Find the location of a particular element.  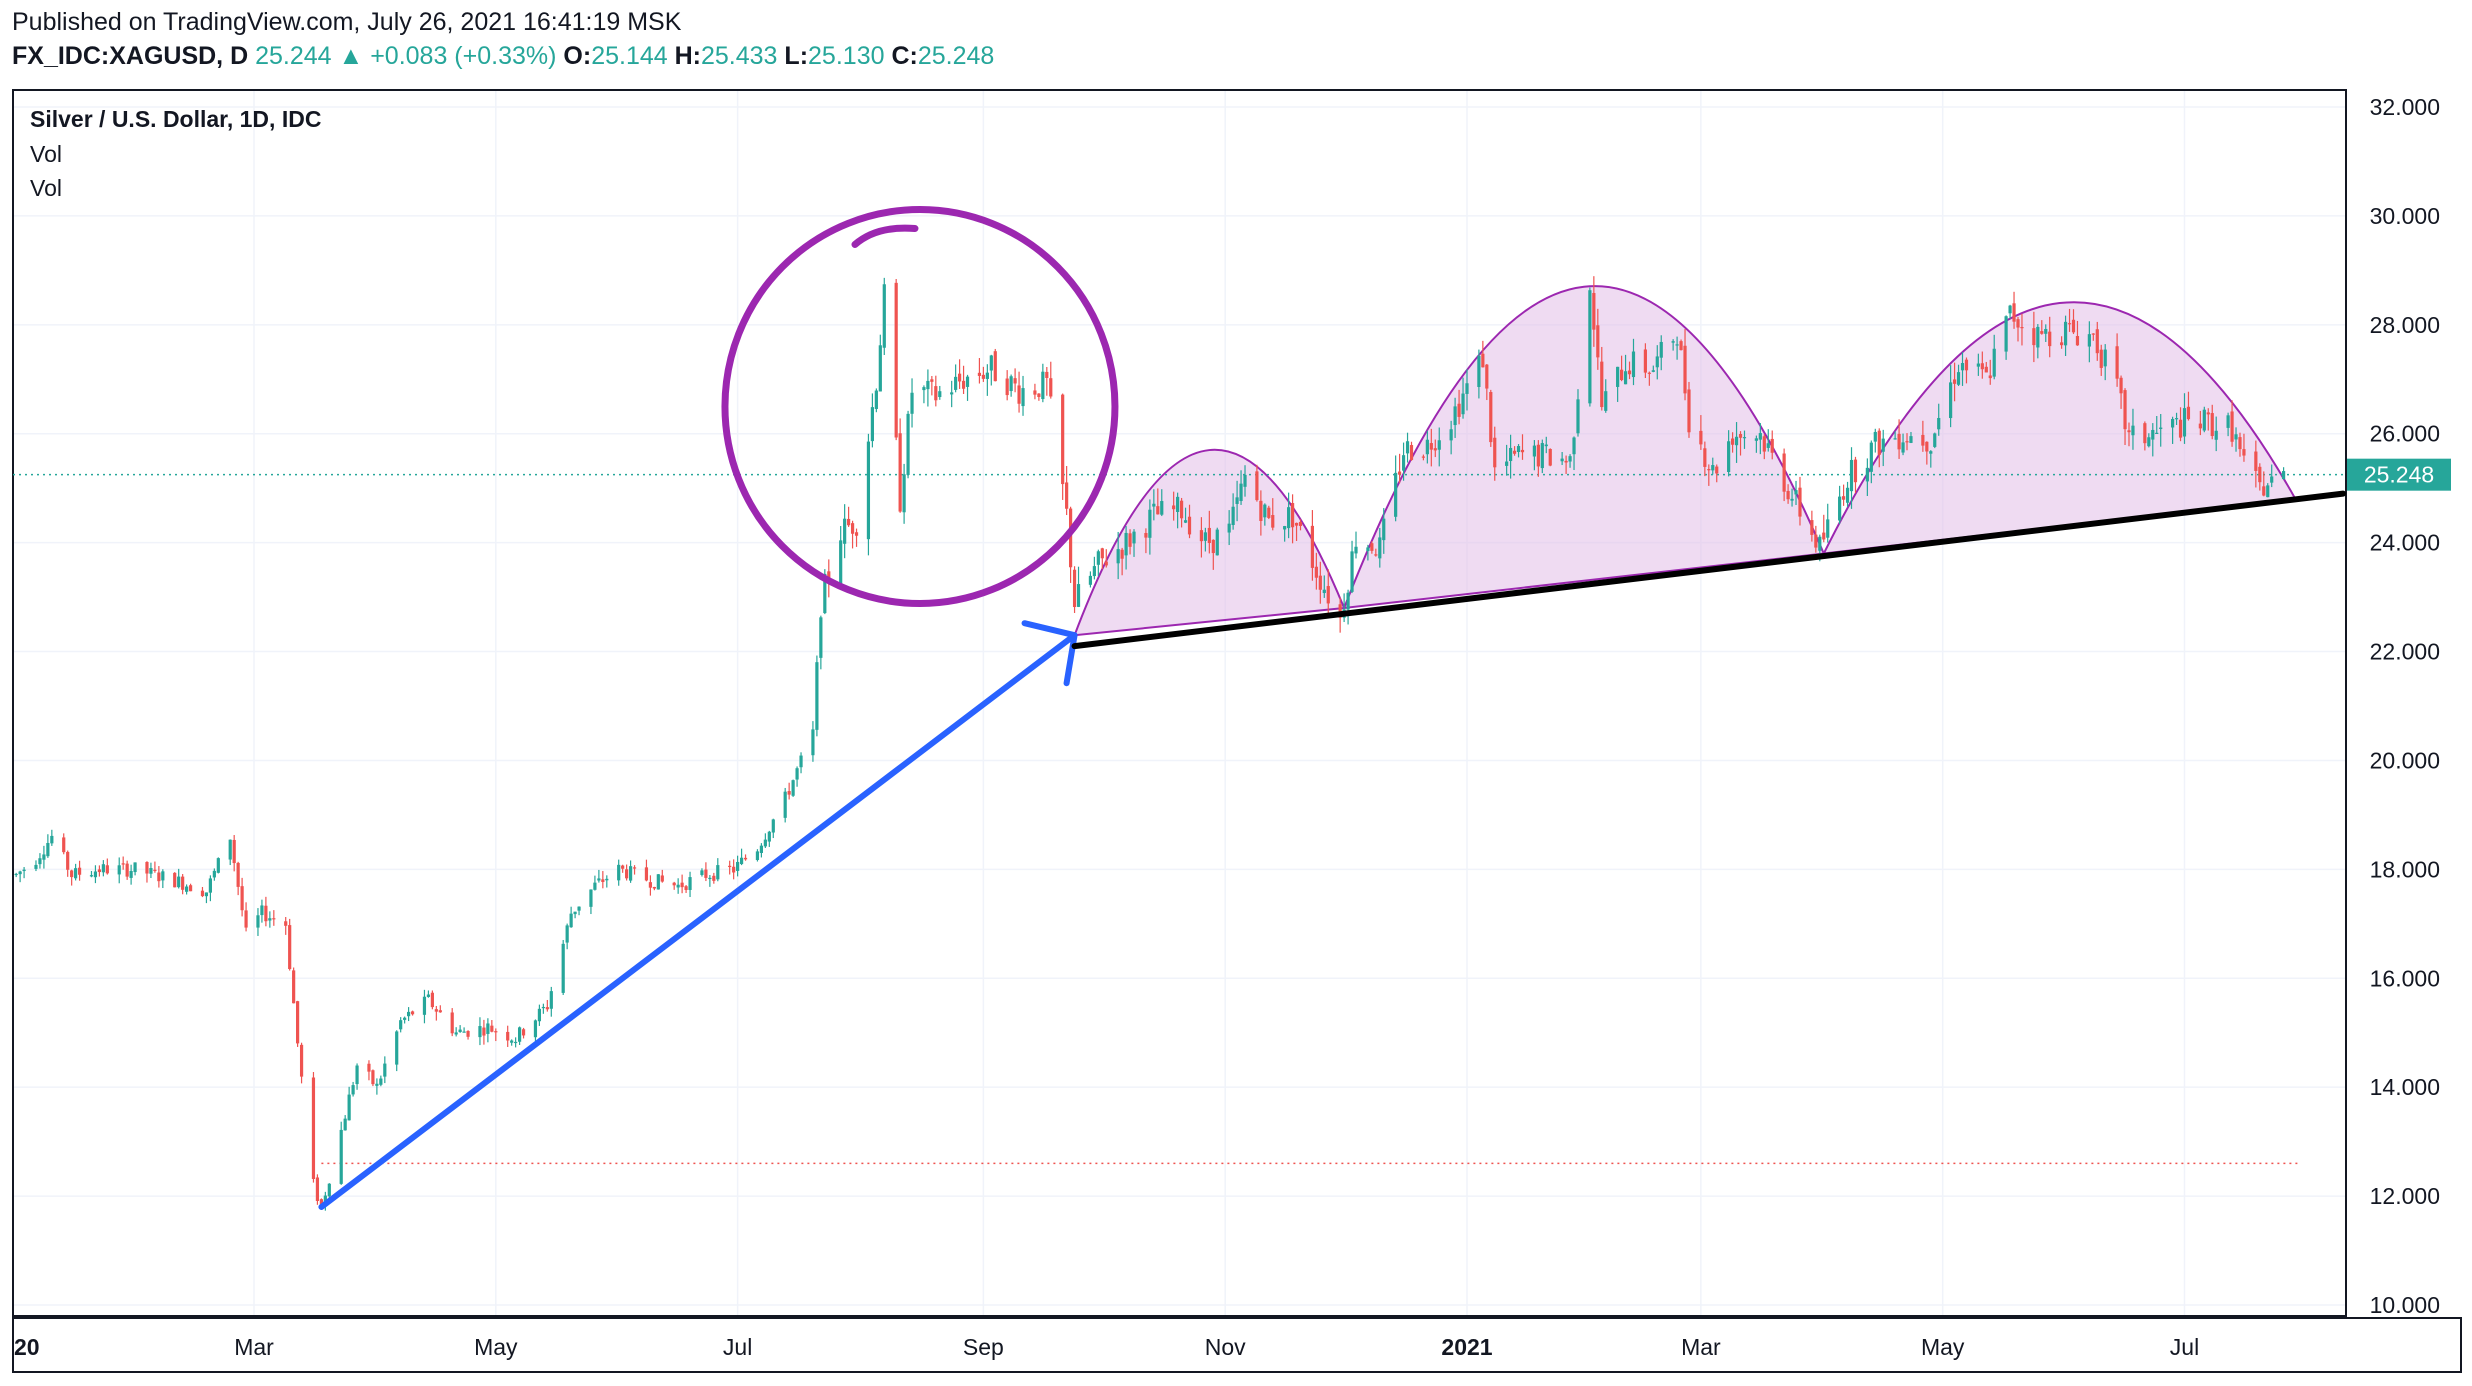

symbol-name: FX_IDC:XAGUSD, D is located at coordinates (130, 56).